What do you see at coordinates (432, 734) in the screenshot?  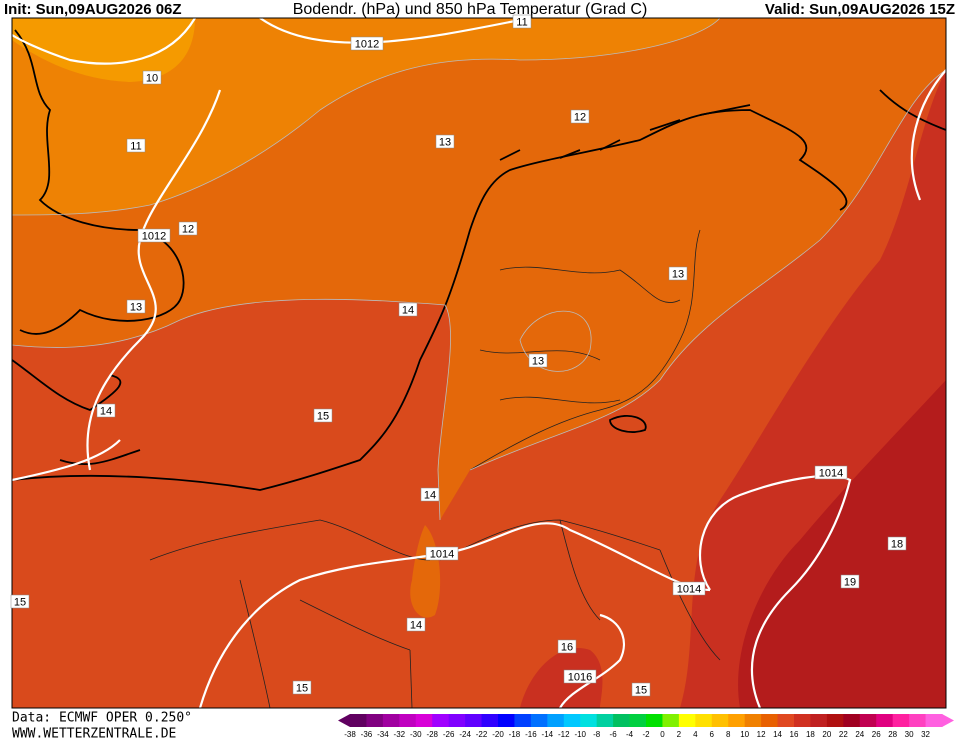 I see `colorbar-label: -28` at bounding box center [432, 734].